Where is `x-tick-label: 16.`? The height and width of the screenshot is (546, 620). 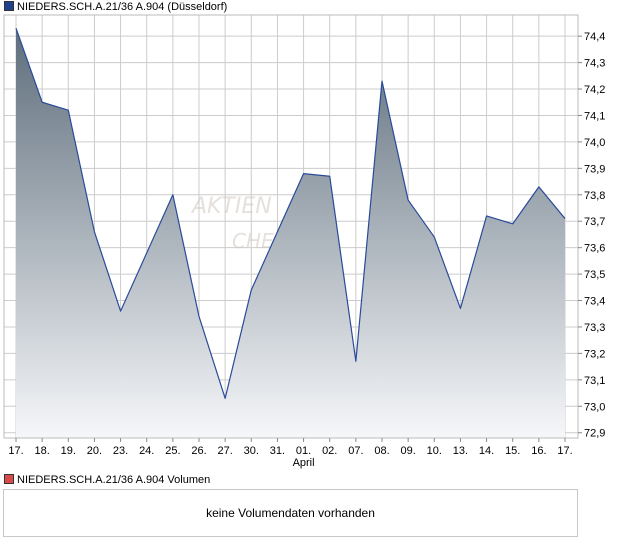 x-tick-label: 16. is located at coordinates (538, 451).